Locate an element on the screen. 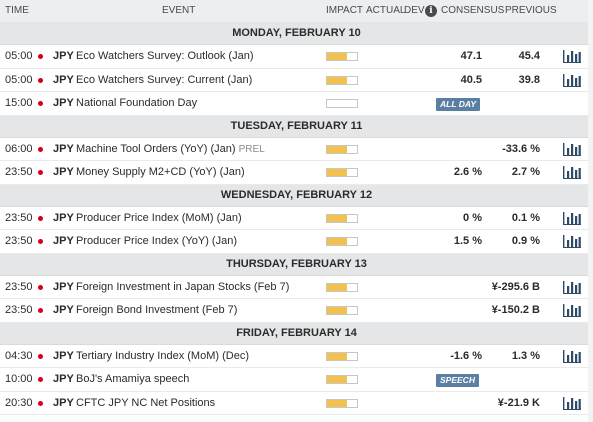 The width and height of the screenshot is (593, 422). event-name-text: Producer Price Index (MoM) (Jan) is located at coordinates (159, 217).